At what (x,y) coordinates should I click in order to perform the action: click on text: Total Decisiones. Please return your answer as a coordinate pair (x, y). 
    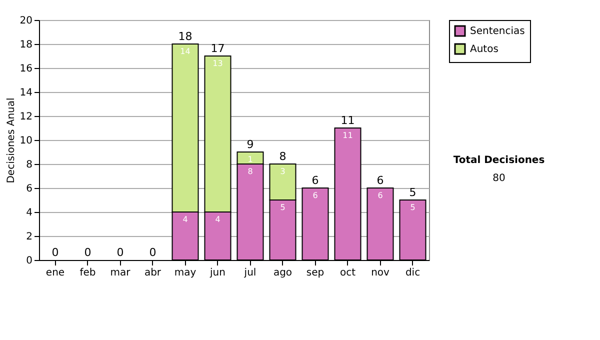
    Looking at the image, I should click on (499, 160).